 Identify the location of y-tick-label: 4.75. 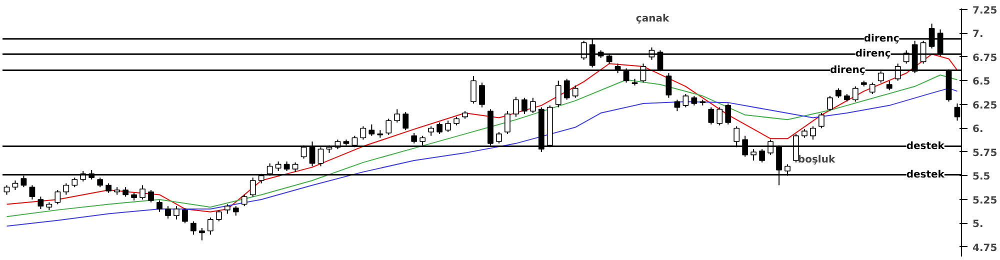
(985, 248).